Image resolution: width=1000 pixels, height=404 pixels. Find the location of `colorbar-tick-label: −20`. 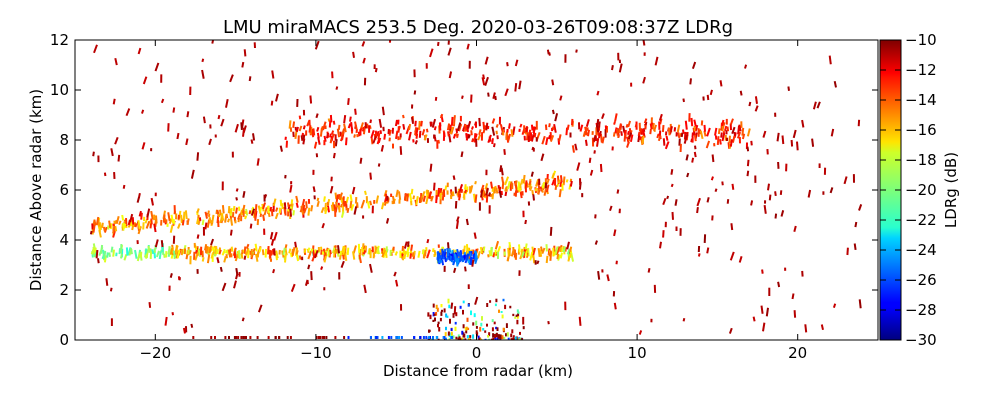

colorbar-tick-label: −20 is located at coordinates (921, 190).